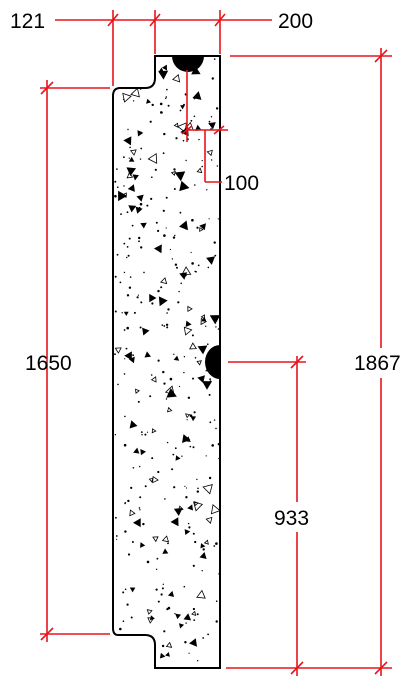  What do you see at coordinates (161, 48) in the screenshot?
I see `dimension-121: 121 200` at bounding box center [161, 48].